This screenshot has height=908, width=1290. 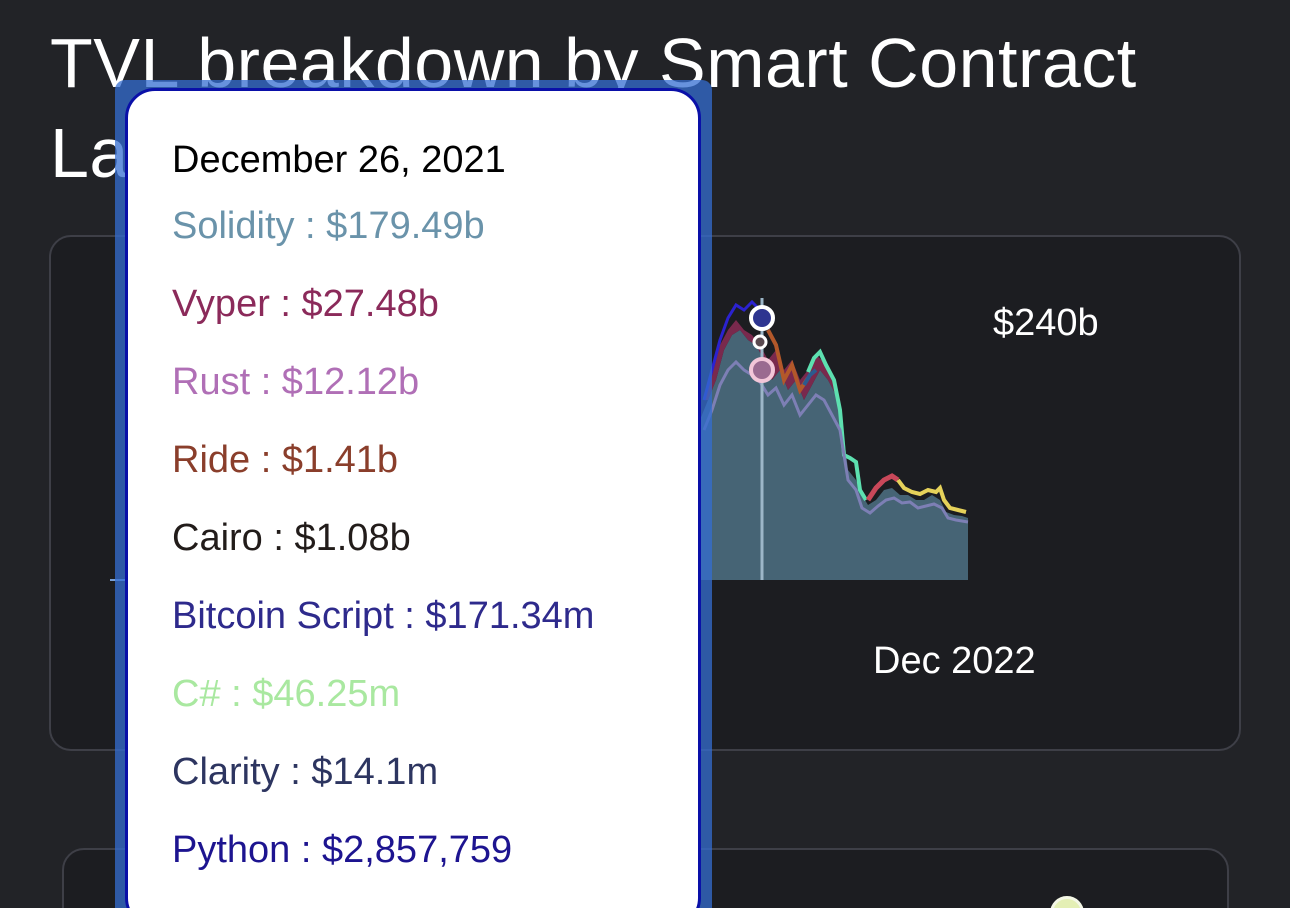 I want to click on hover-marker-cairo, so click(x=760, y=342).